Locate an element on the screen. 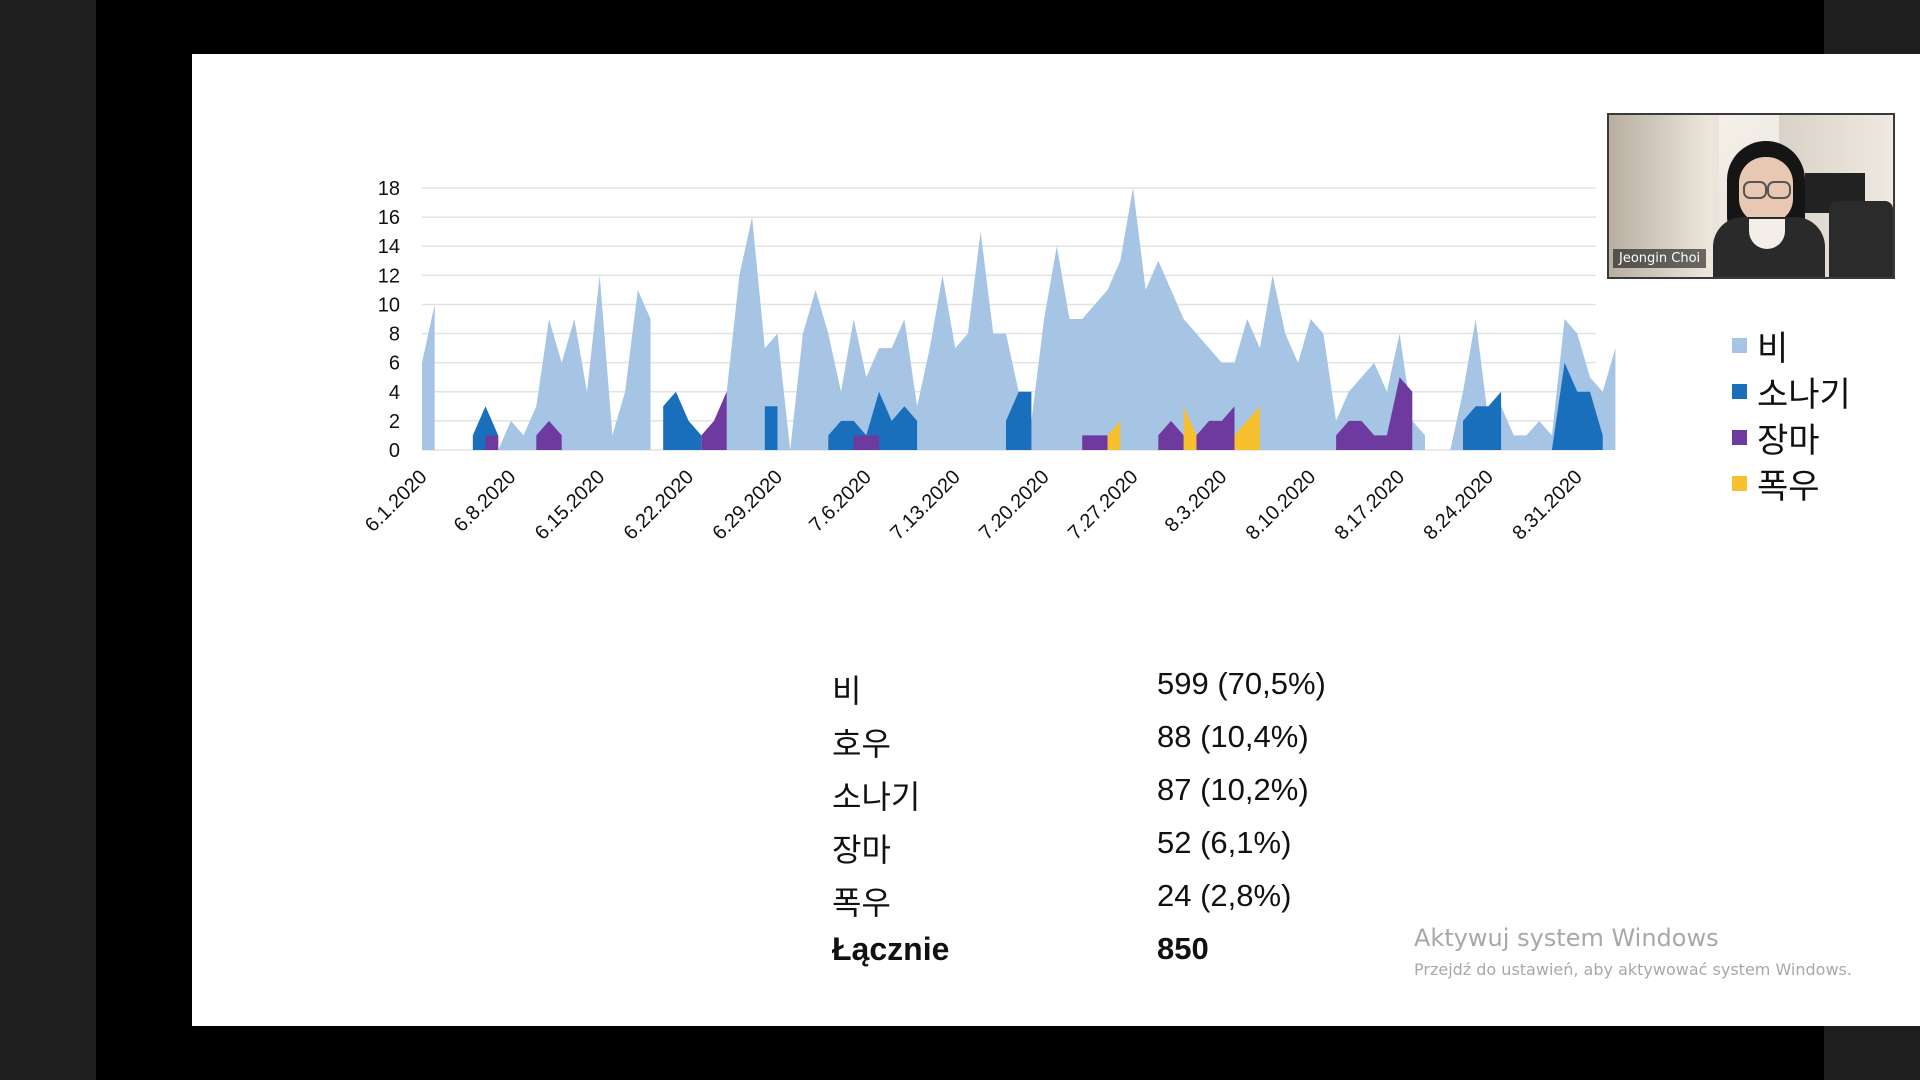 The width and height of the screenshot is (1920, 1080). stat-label: 호우 is located at coordinates (861, 744).